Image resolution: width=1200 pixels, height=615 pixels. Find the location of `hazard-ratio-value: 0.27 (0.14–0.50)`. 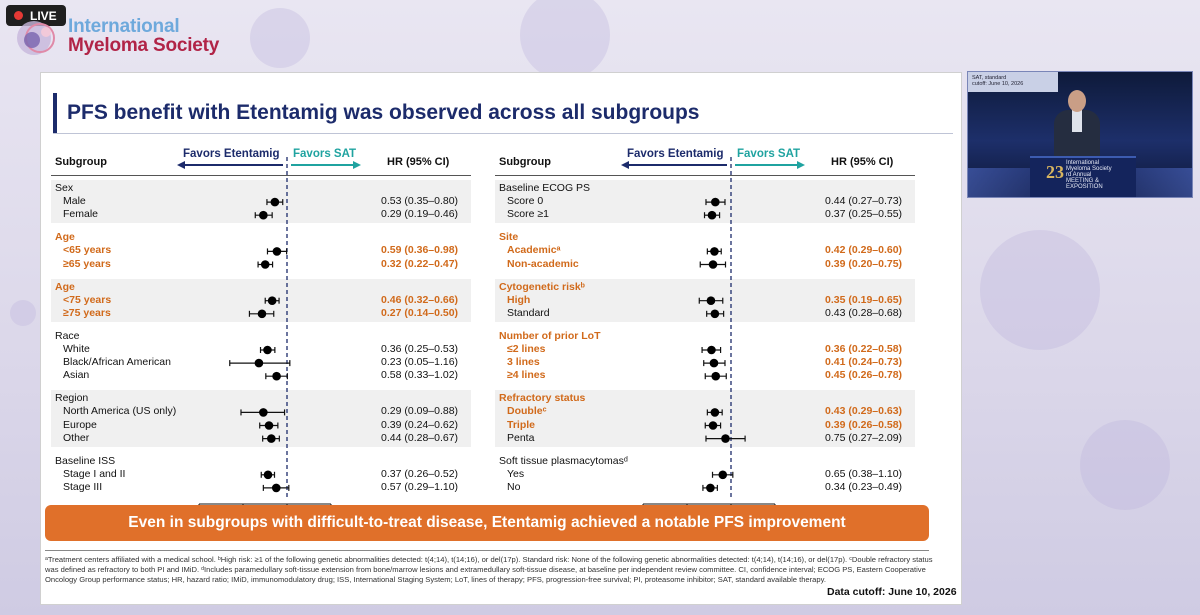

hazard-ratio-value: 0.27 (0.14–0.50) is located at coordinates (420, 312).